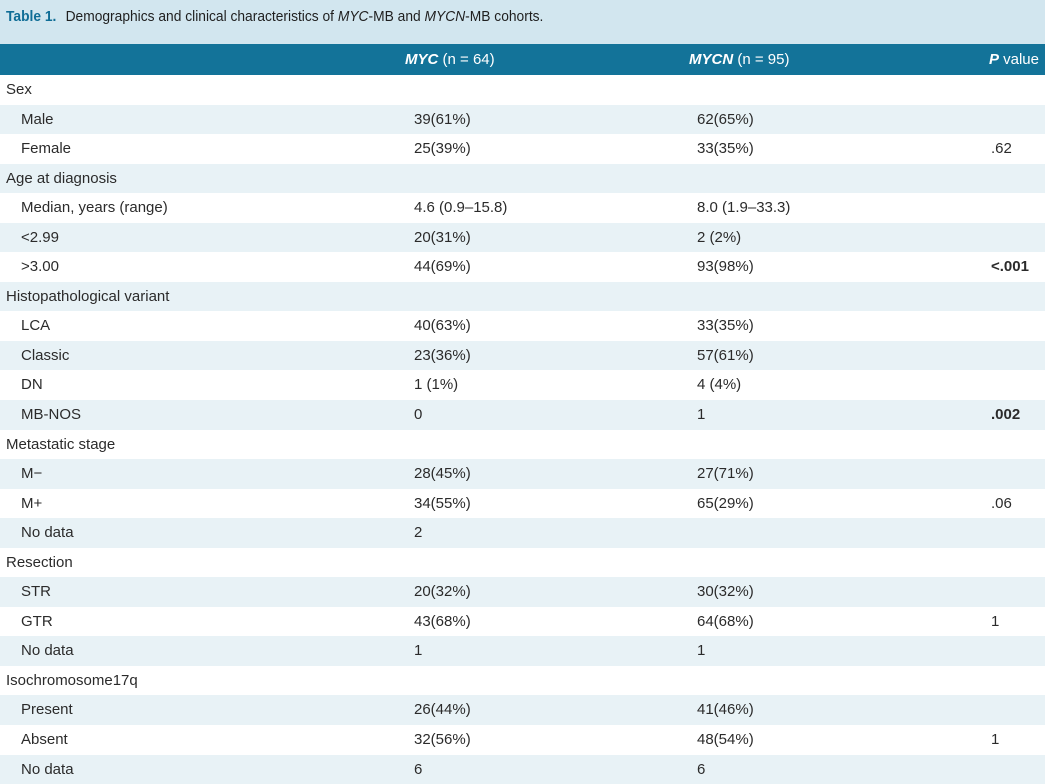  I want to click on row-label: M−, so click(32, 474).